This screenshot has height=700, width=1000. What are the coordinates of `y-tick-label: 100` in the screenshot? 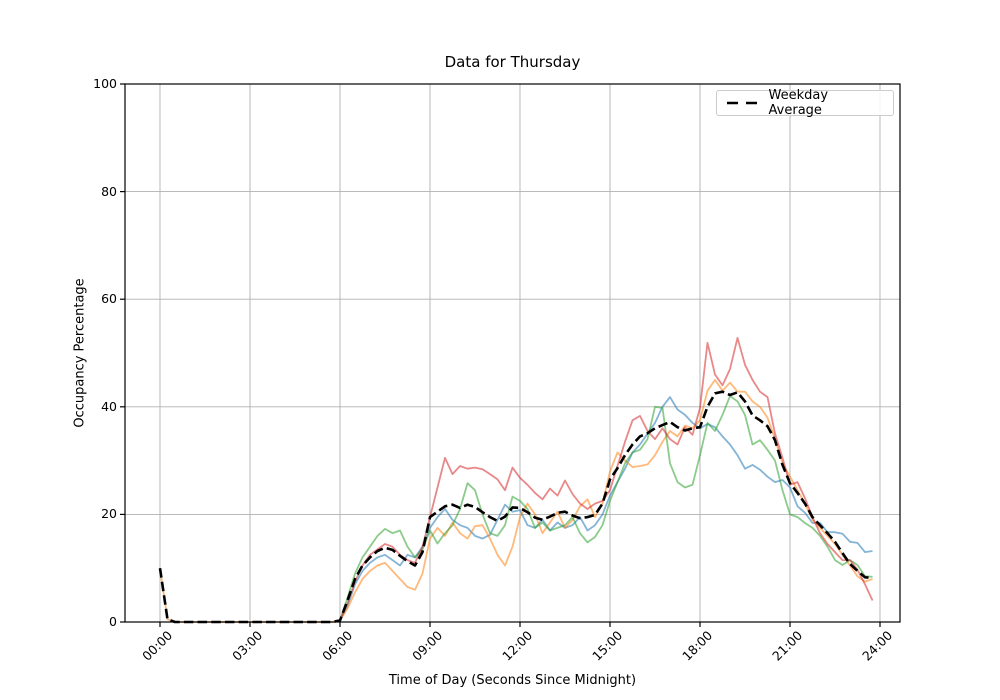 It's located at (105, 83).